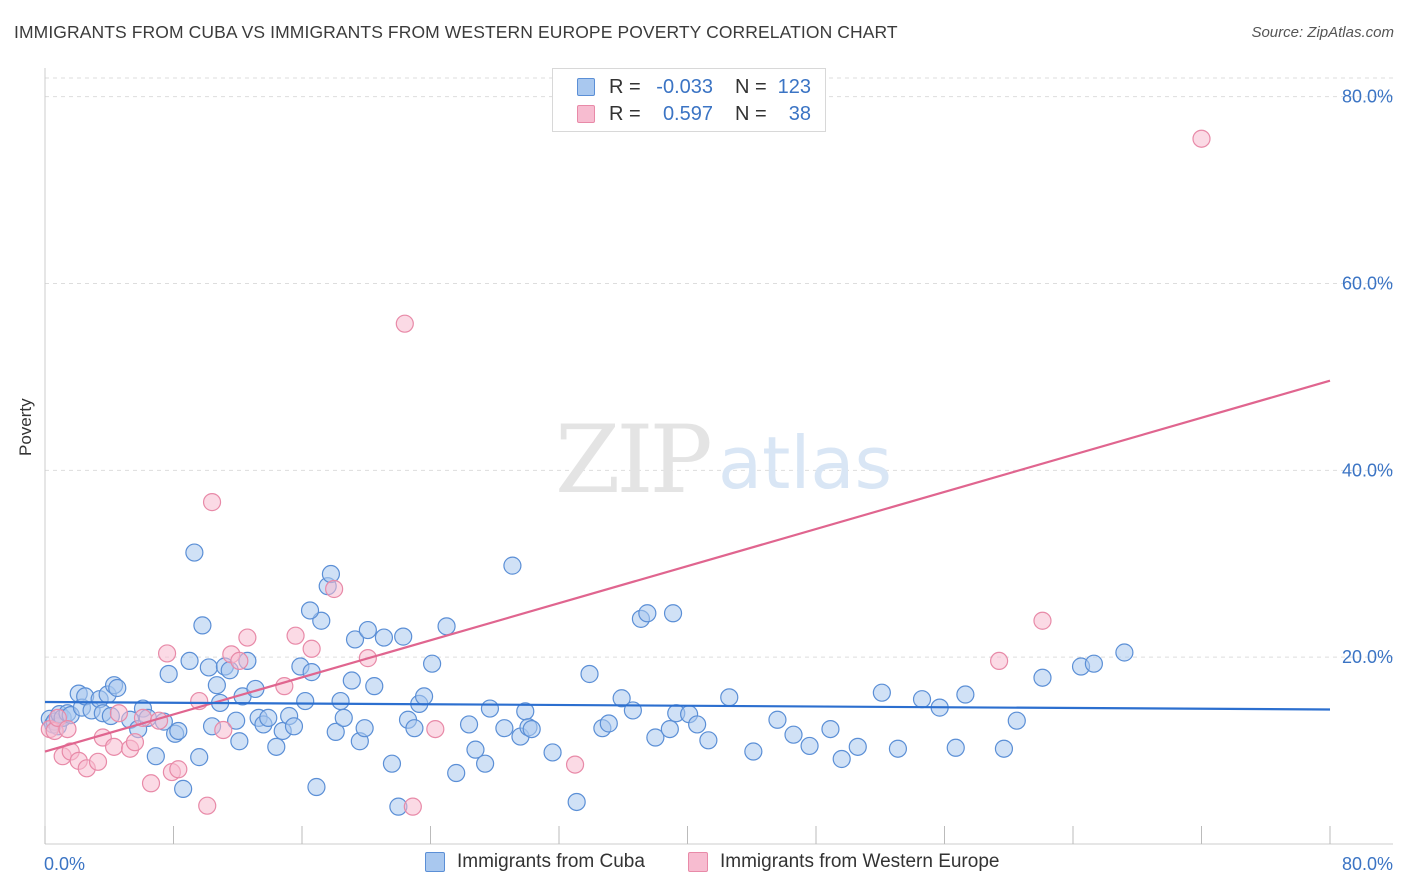 The height and width of the screenshot is (892, 1406). I want to click on legend-label-western-europe: Immigrants from Western Europe, so click(860, 861).